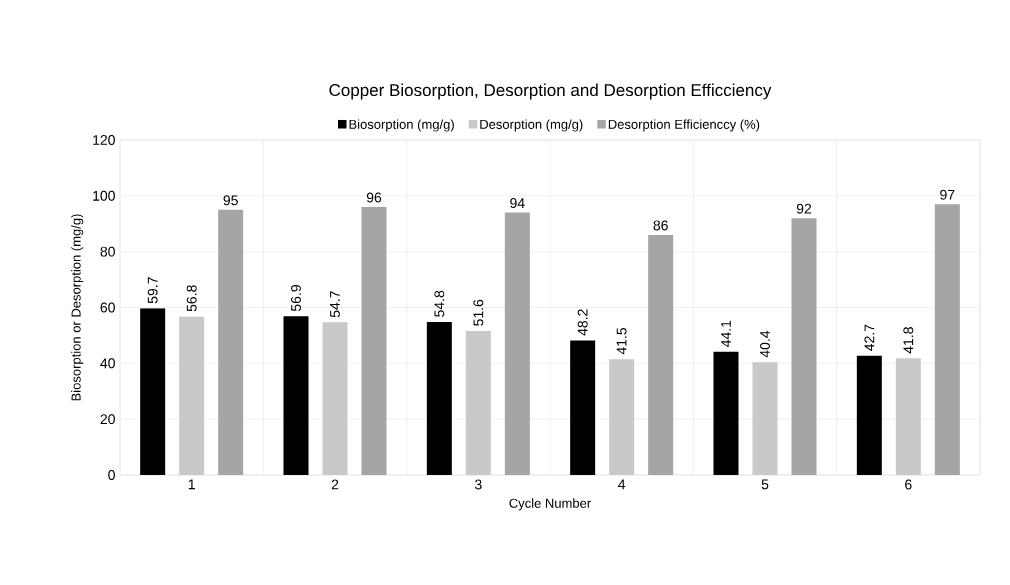 This screenshot has width=1010, height=585. What do you see at coordinates (191, 484) in the screenshot?
I see `x-tick-label: 1` at bounding box center [191, 484].